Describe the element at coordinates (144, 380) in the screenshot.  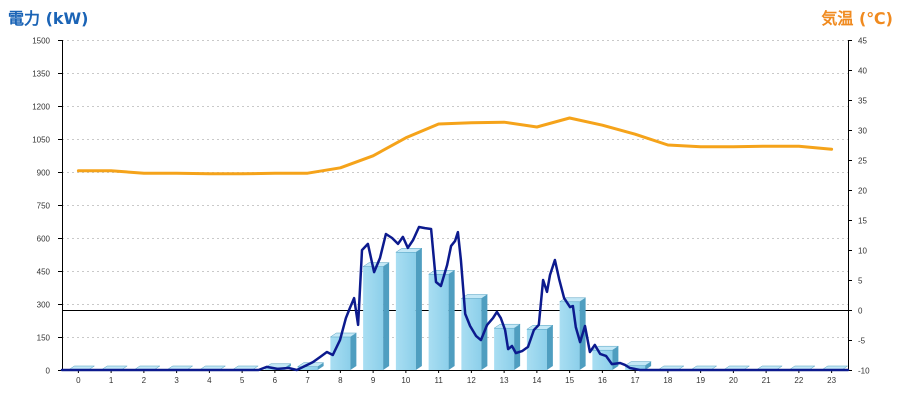
I see `x-tick-label: 2` at that location.